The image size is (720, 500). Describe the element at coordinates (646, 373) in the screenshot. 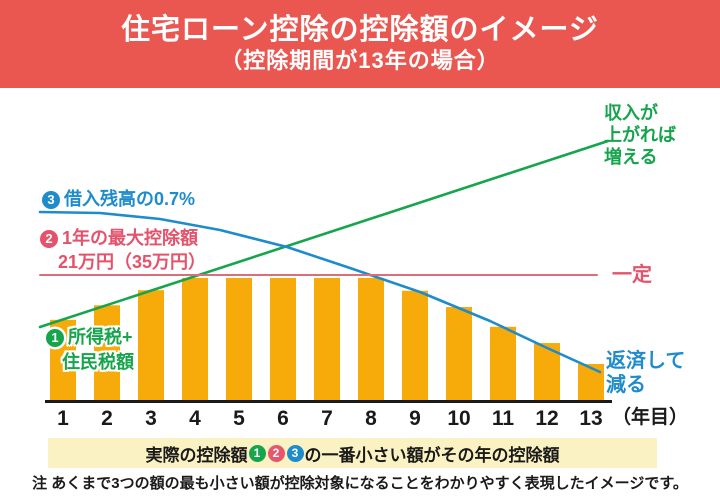

I see `repay-decreases-label: 返済して 減る` at that location.